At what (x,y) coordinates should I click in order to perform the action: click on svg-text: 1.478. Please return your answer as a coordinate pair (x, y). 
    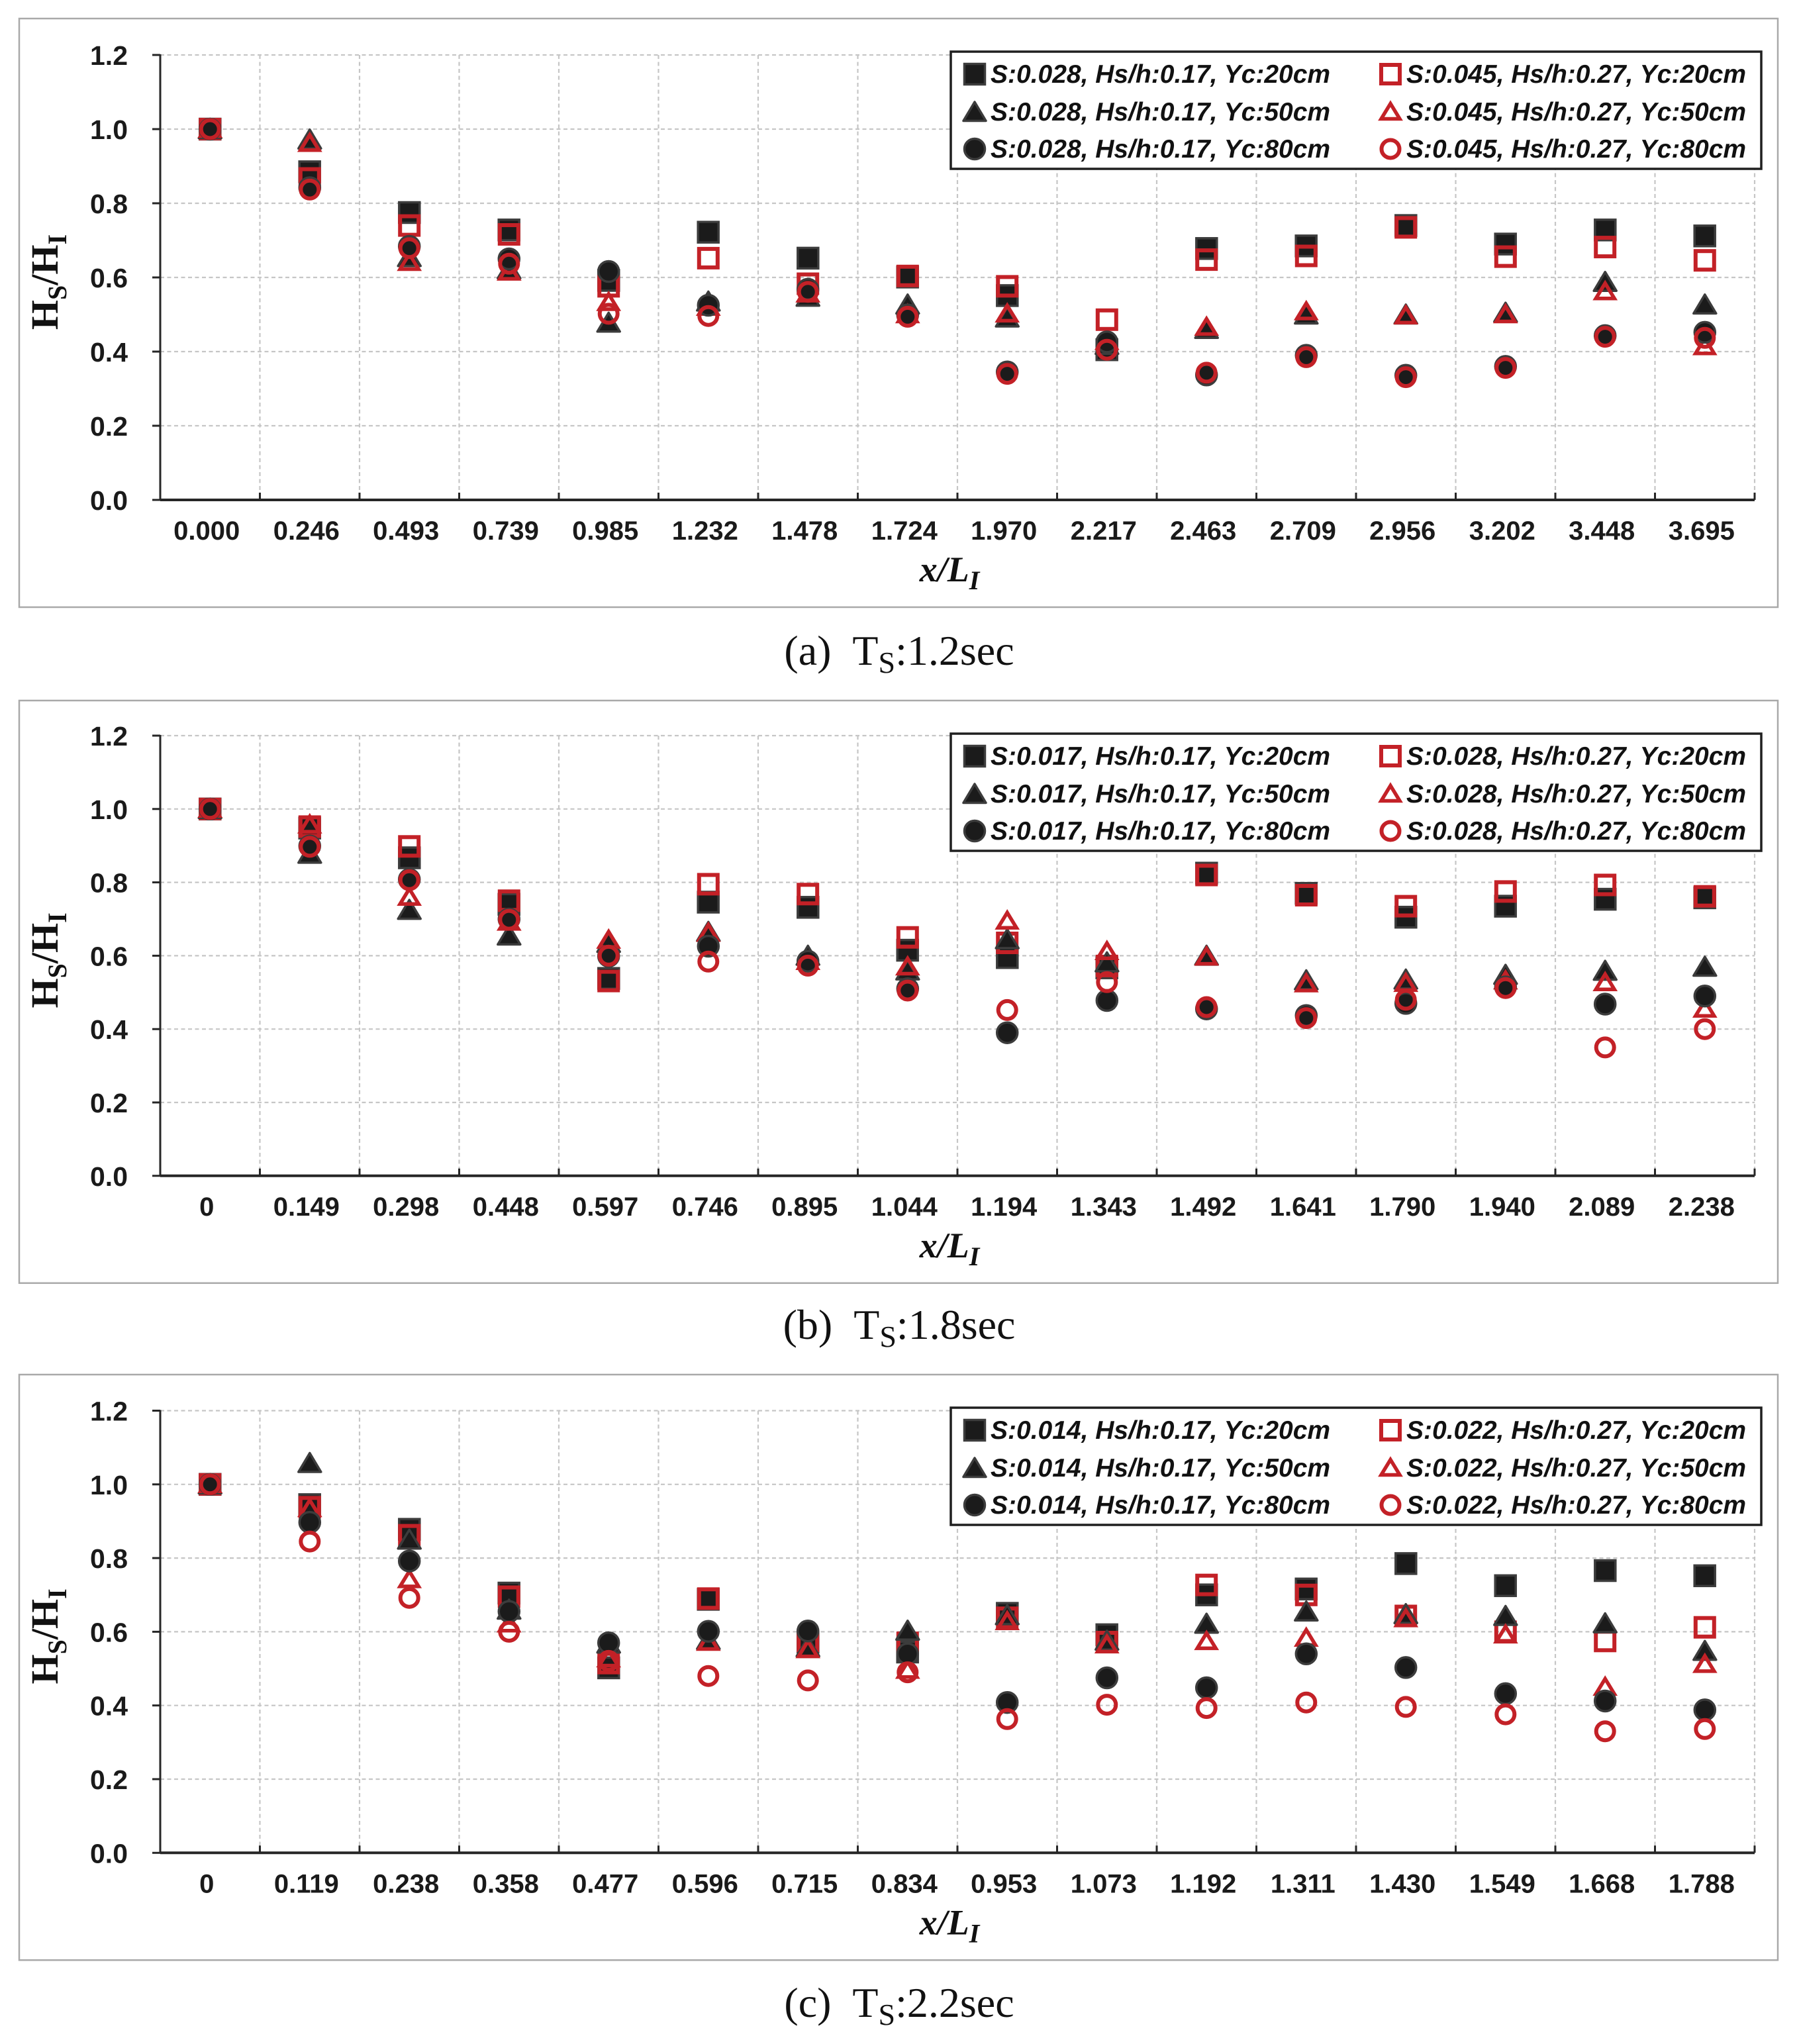
    Looking at the image, I should click on (804, 531).